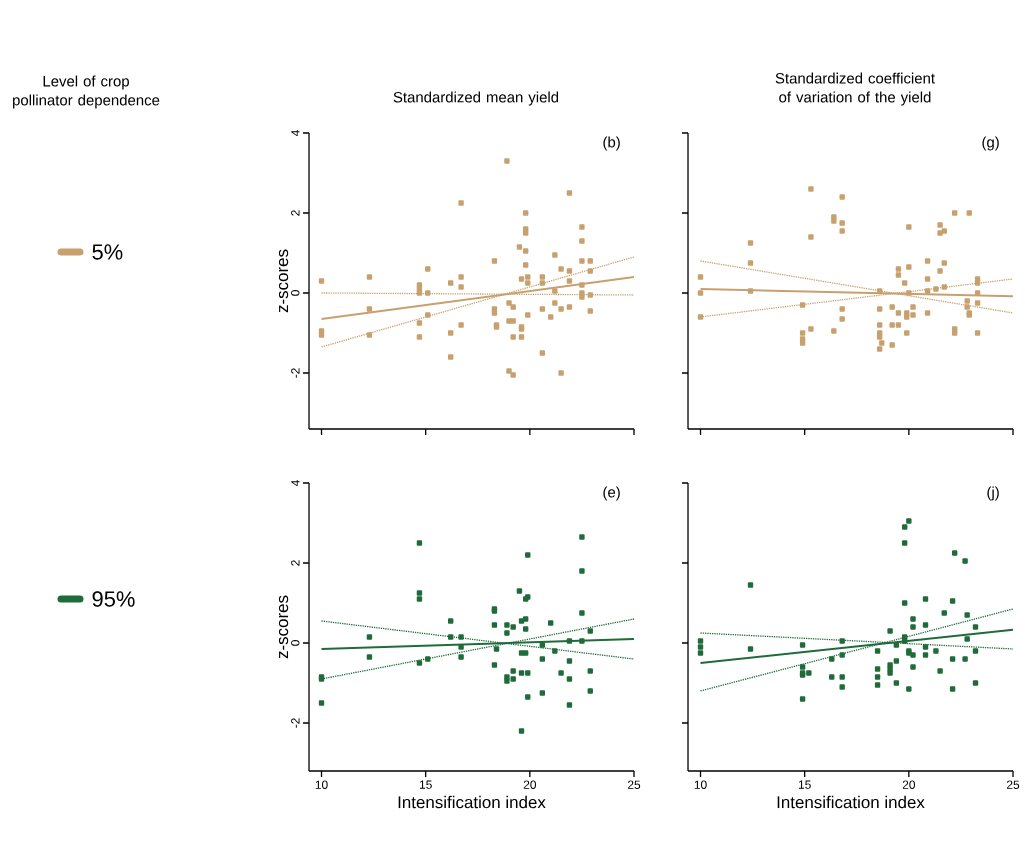  I want to click on annotation: (j), so click(993, 493).